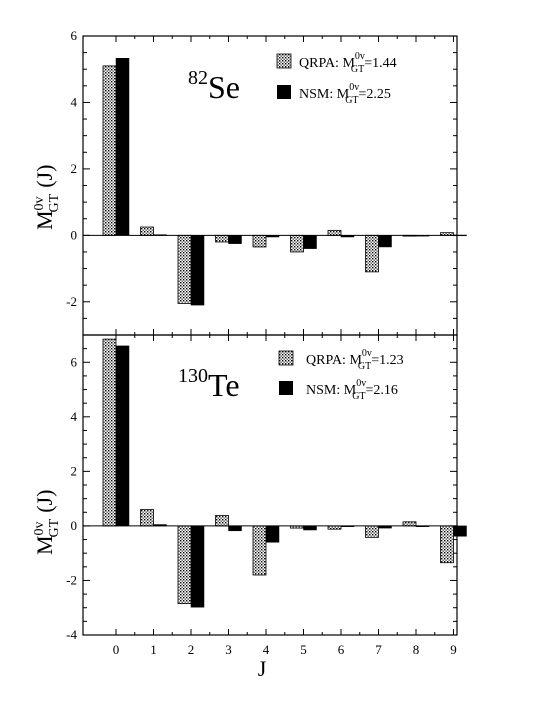 This screenshot has height=715, width=553. I want to click on bar-qrpa-j6, so click(334, 232).